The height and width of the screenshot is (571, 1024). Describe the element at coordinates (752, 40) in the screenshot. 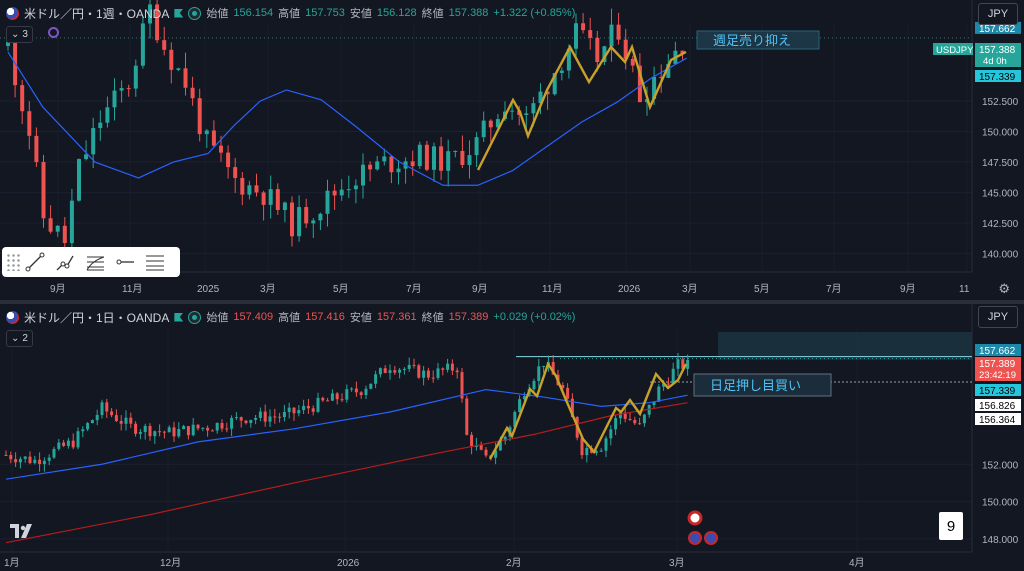

I see `weekly-annotation: 週足売り抑え` at that location.